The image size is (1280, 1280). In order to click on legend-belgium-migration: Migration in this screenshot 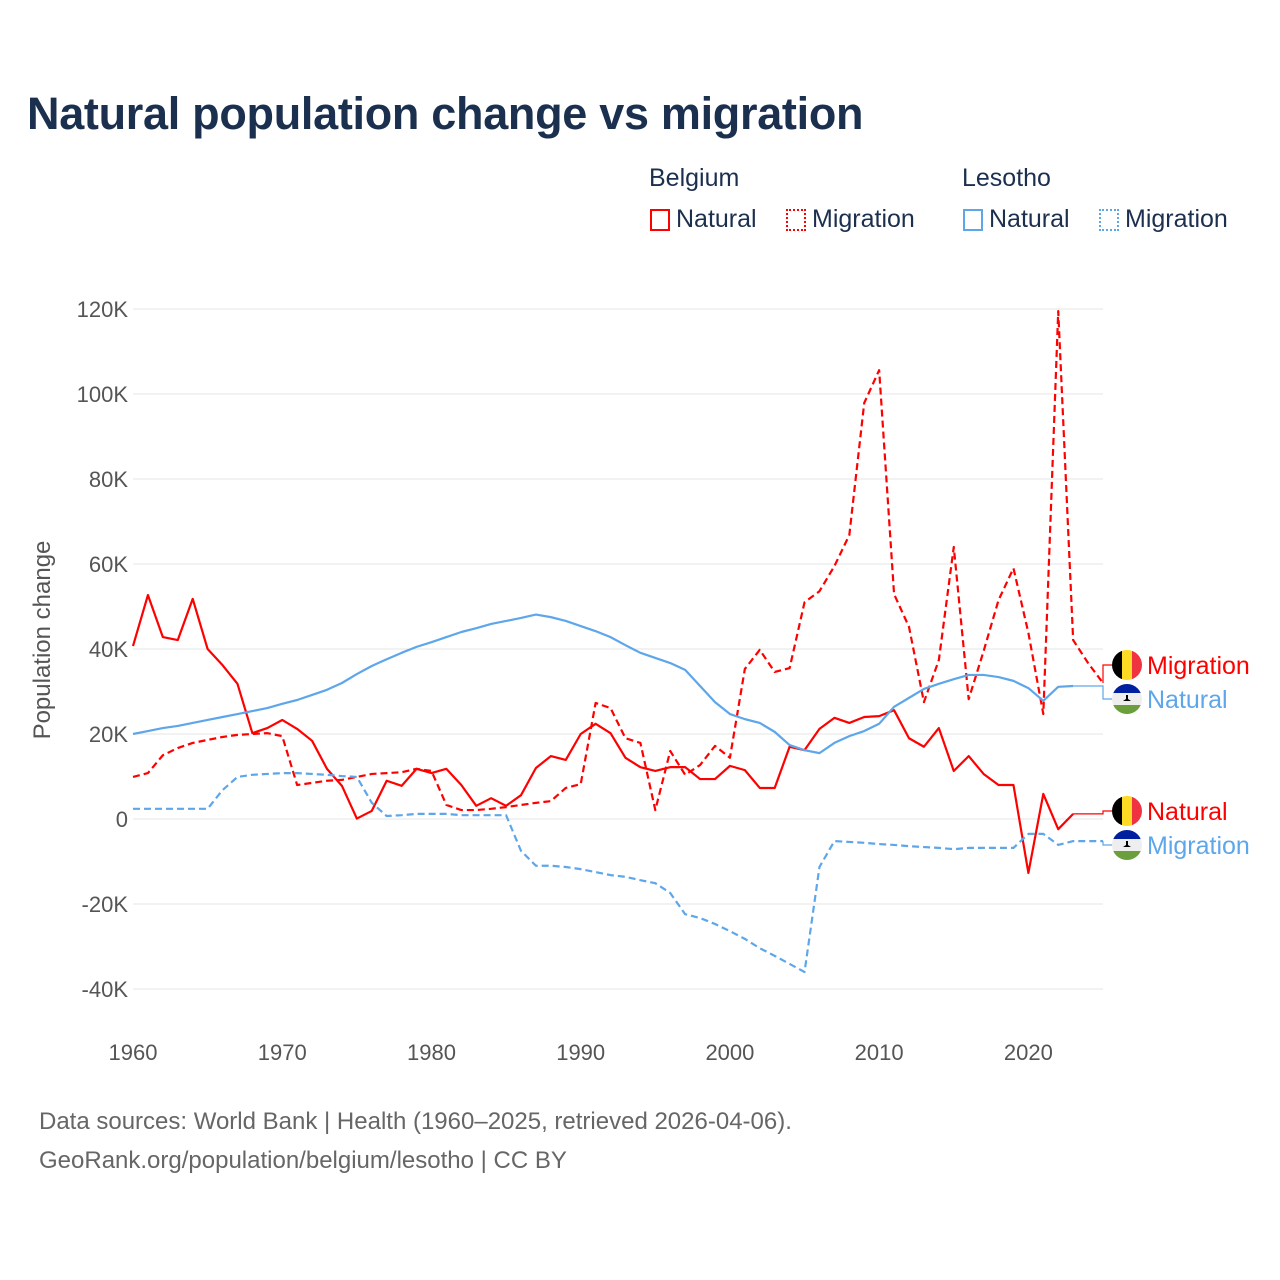, I will do `click(850, 219)`.